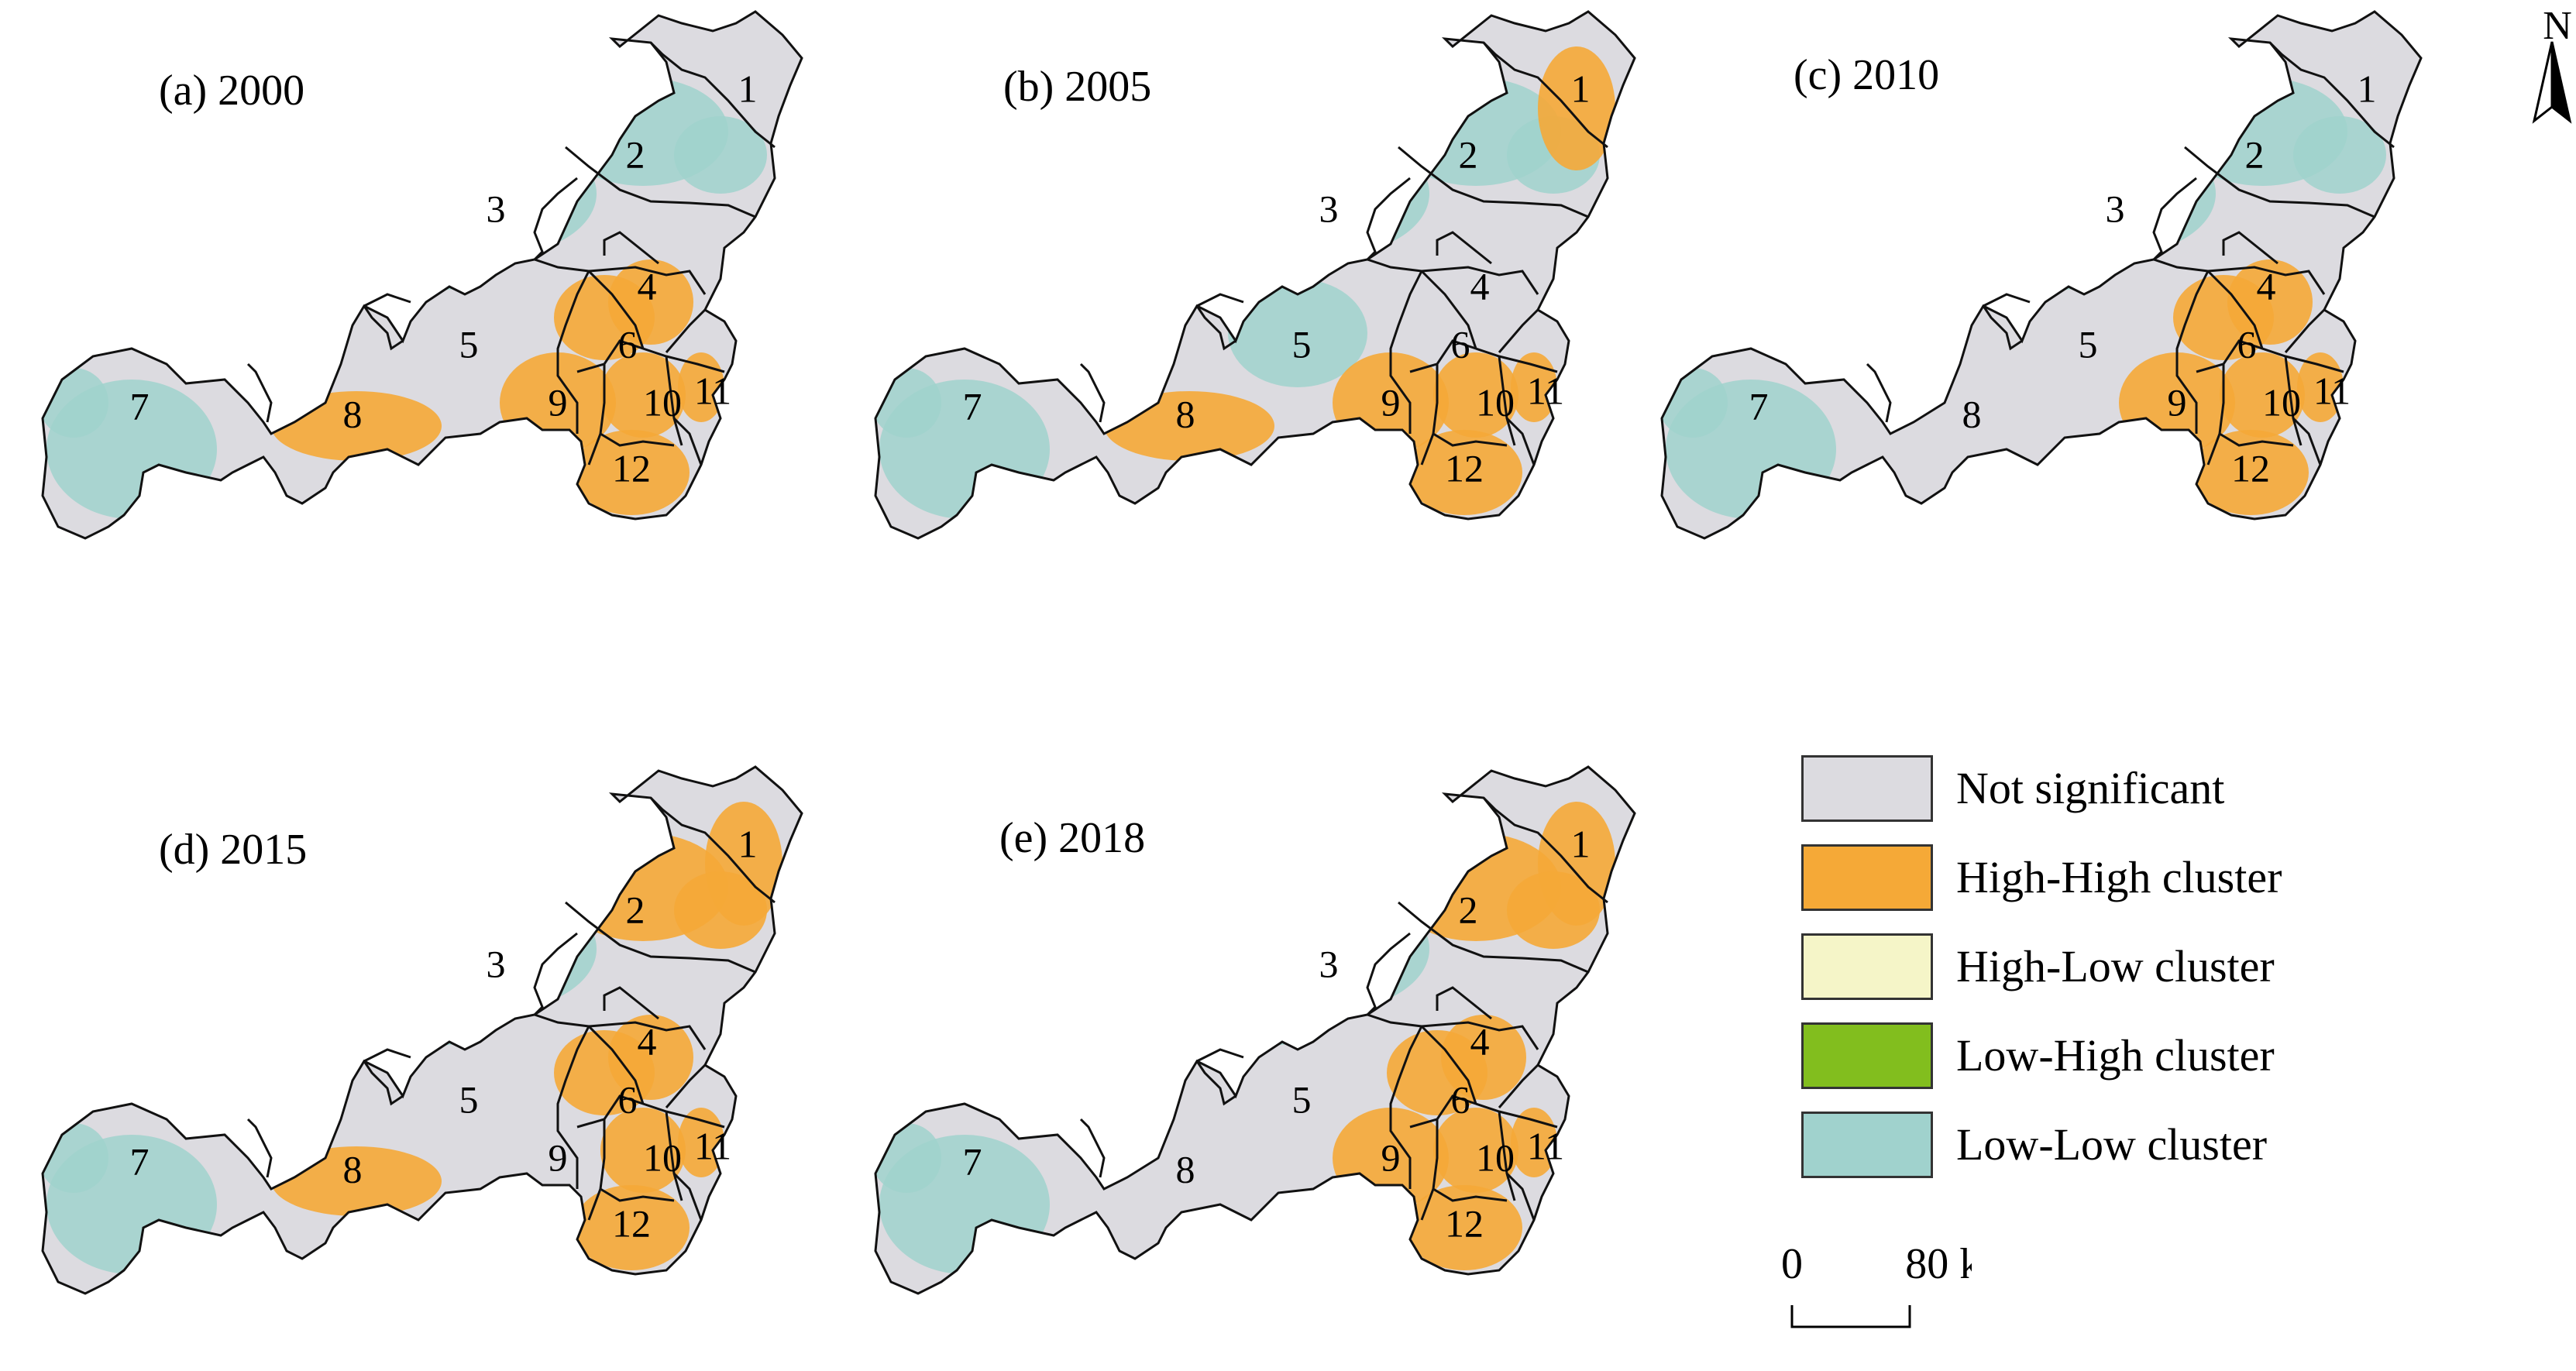 The height and width of the screenshot is (1371, 2576). I want to click on north-arrow-icon: N, so click(2552, 64).